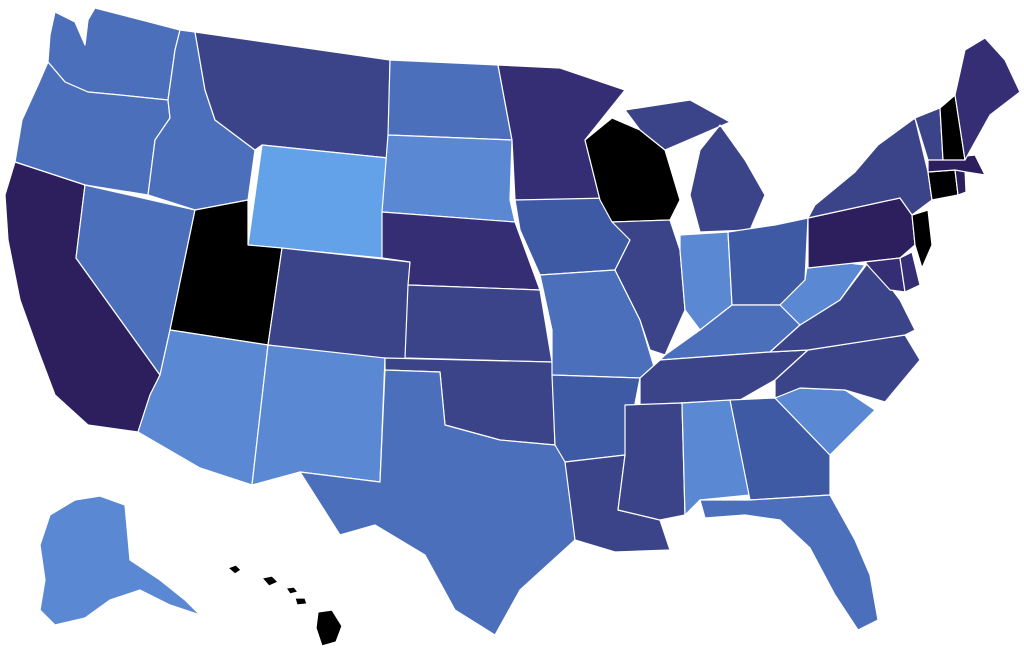 Image resolution: width=1024 pixels, height=650 pixels. What do you see at coordinates (922, 239) in the screenshot?
I see `state-nj` at bounding box center [922, 239].